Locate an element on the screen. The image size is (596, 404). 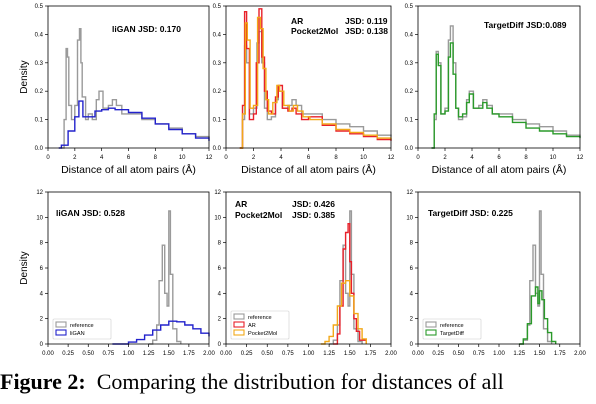
legend-swatch-targetdiff is located at coordinates (431, 332).